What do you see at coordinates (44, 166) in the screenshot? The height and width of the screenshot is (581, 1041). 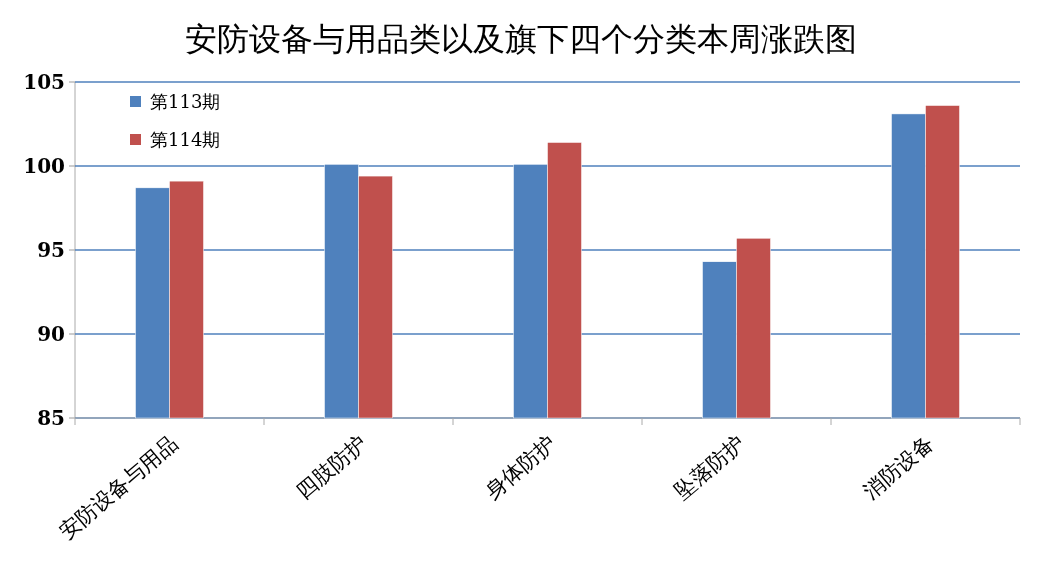 I see `y-tick-label: 100` at bounding box center [44, 166].